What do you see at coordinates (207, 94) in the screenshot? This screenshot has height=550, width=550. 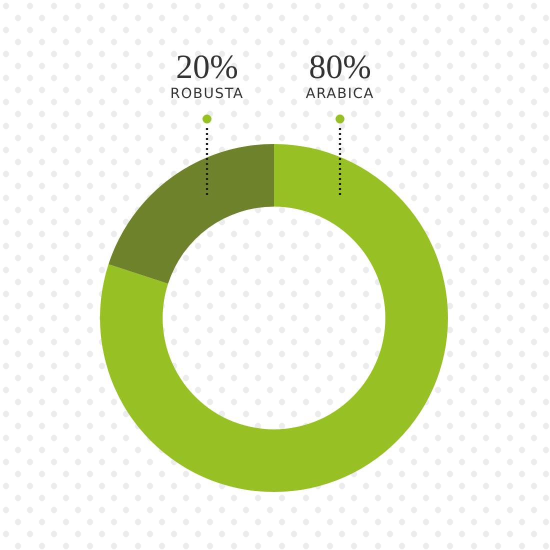 I see `slice-label: ROBUSTA` at bounding box center [207, 94].